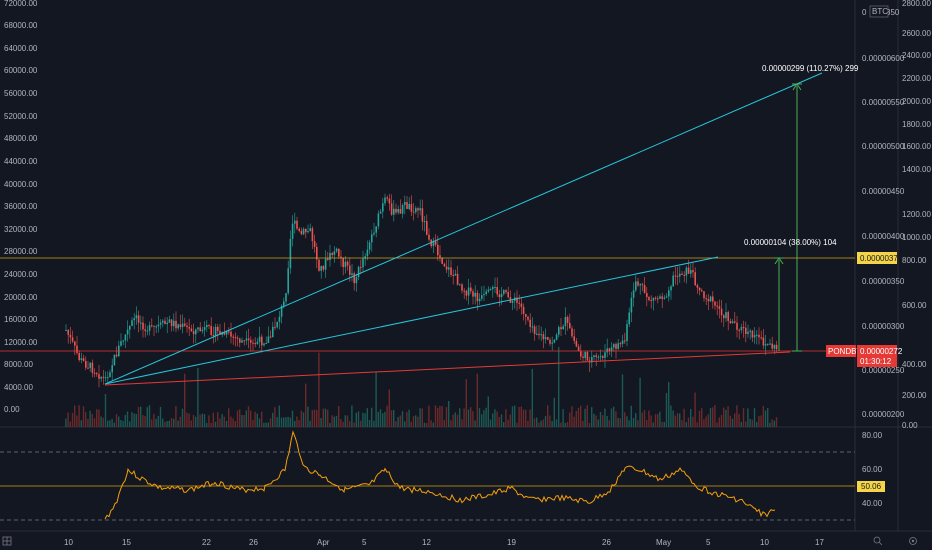 The image size is (932, 550). I want to click on settings-icon, so click(913, 541).